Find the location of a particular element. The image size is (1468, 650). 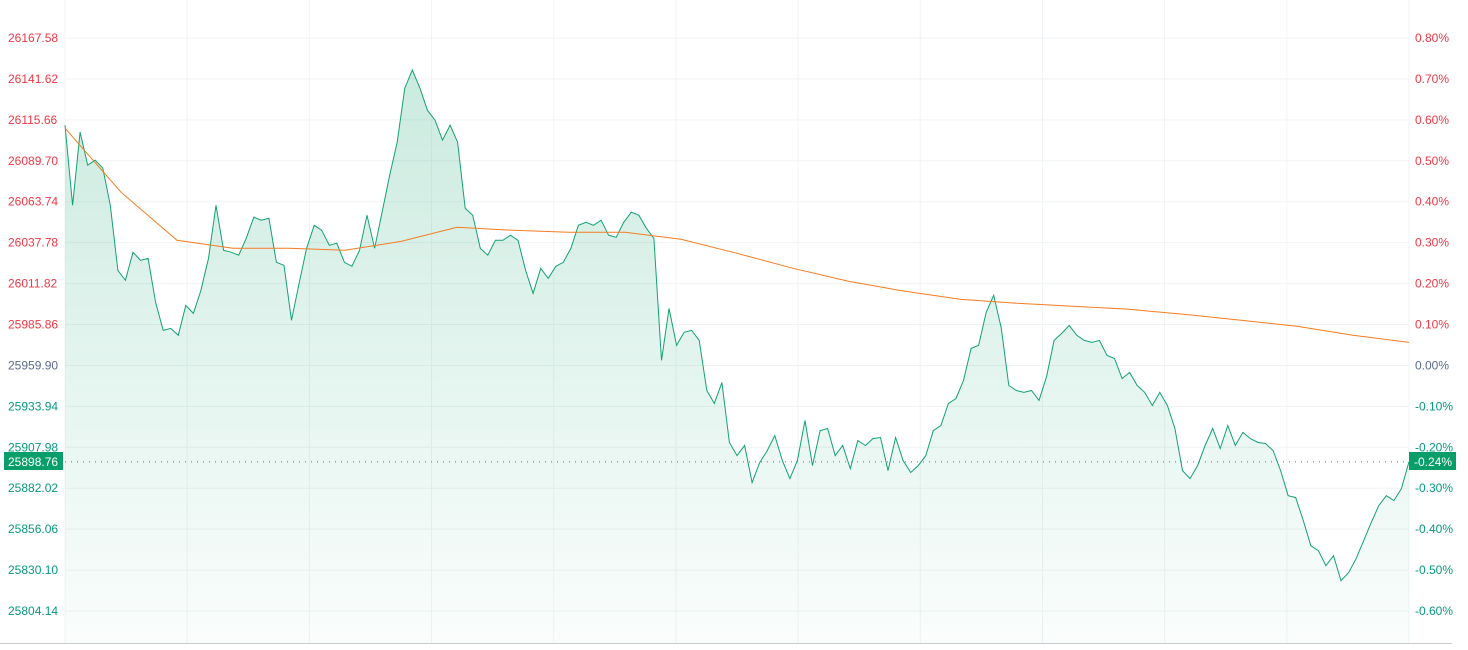

current-change-value: -0.24% is located at coordinates (1433, 462).